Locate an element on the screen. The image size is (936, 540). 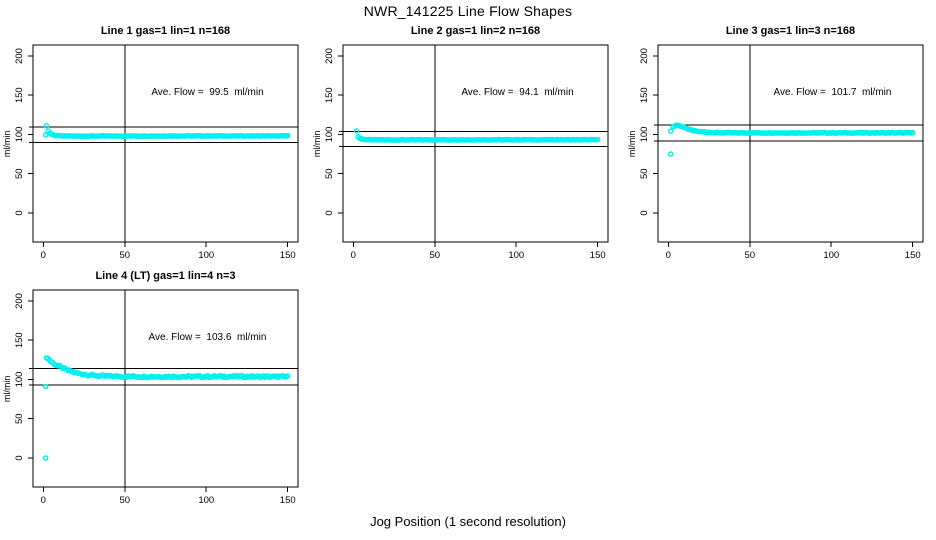
ave-flow-annotation: Ave. Flow = 101.7 ml/min is located at coordinates (832, 92).